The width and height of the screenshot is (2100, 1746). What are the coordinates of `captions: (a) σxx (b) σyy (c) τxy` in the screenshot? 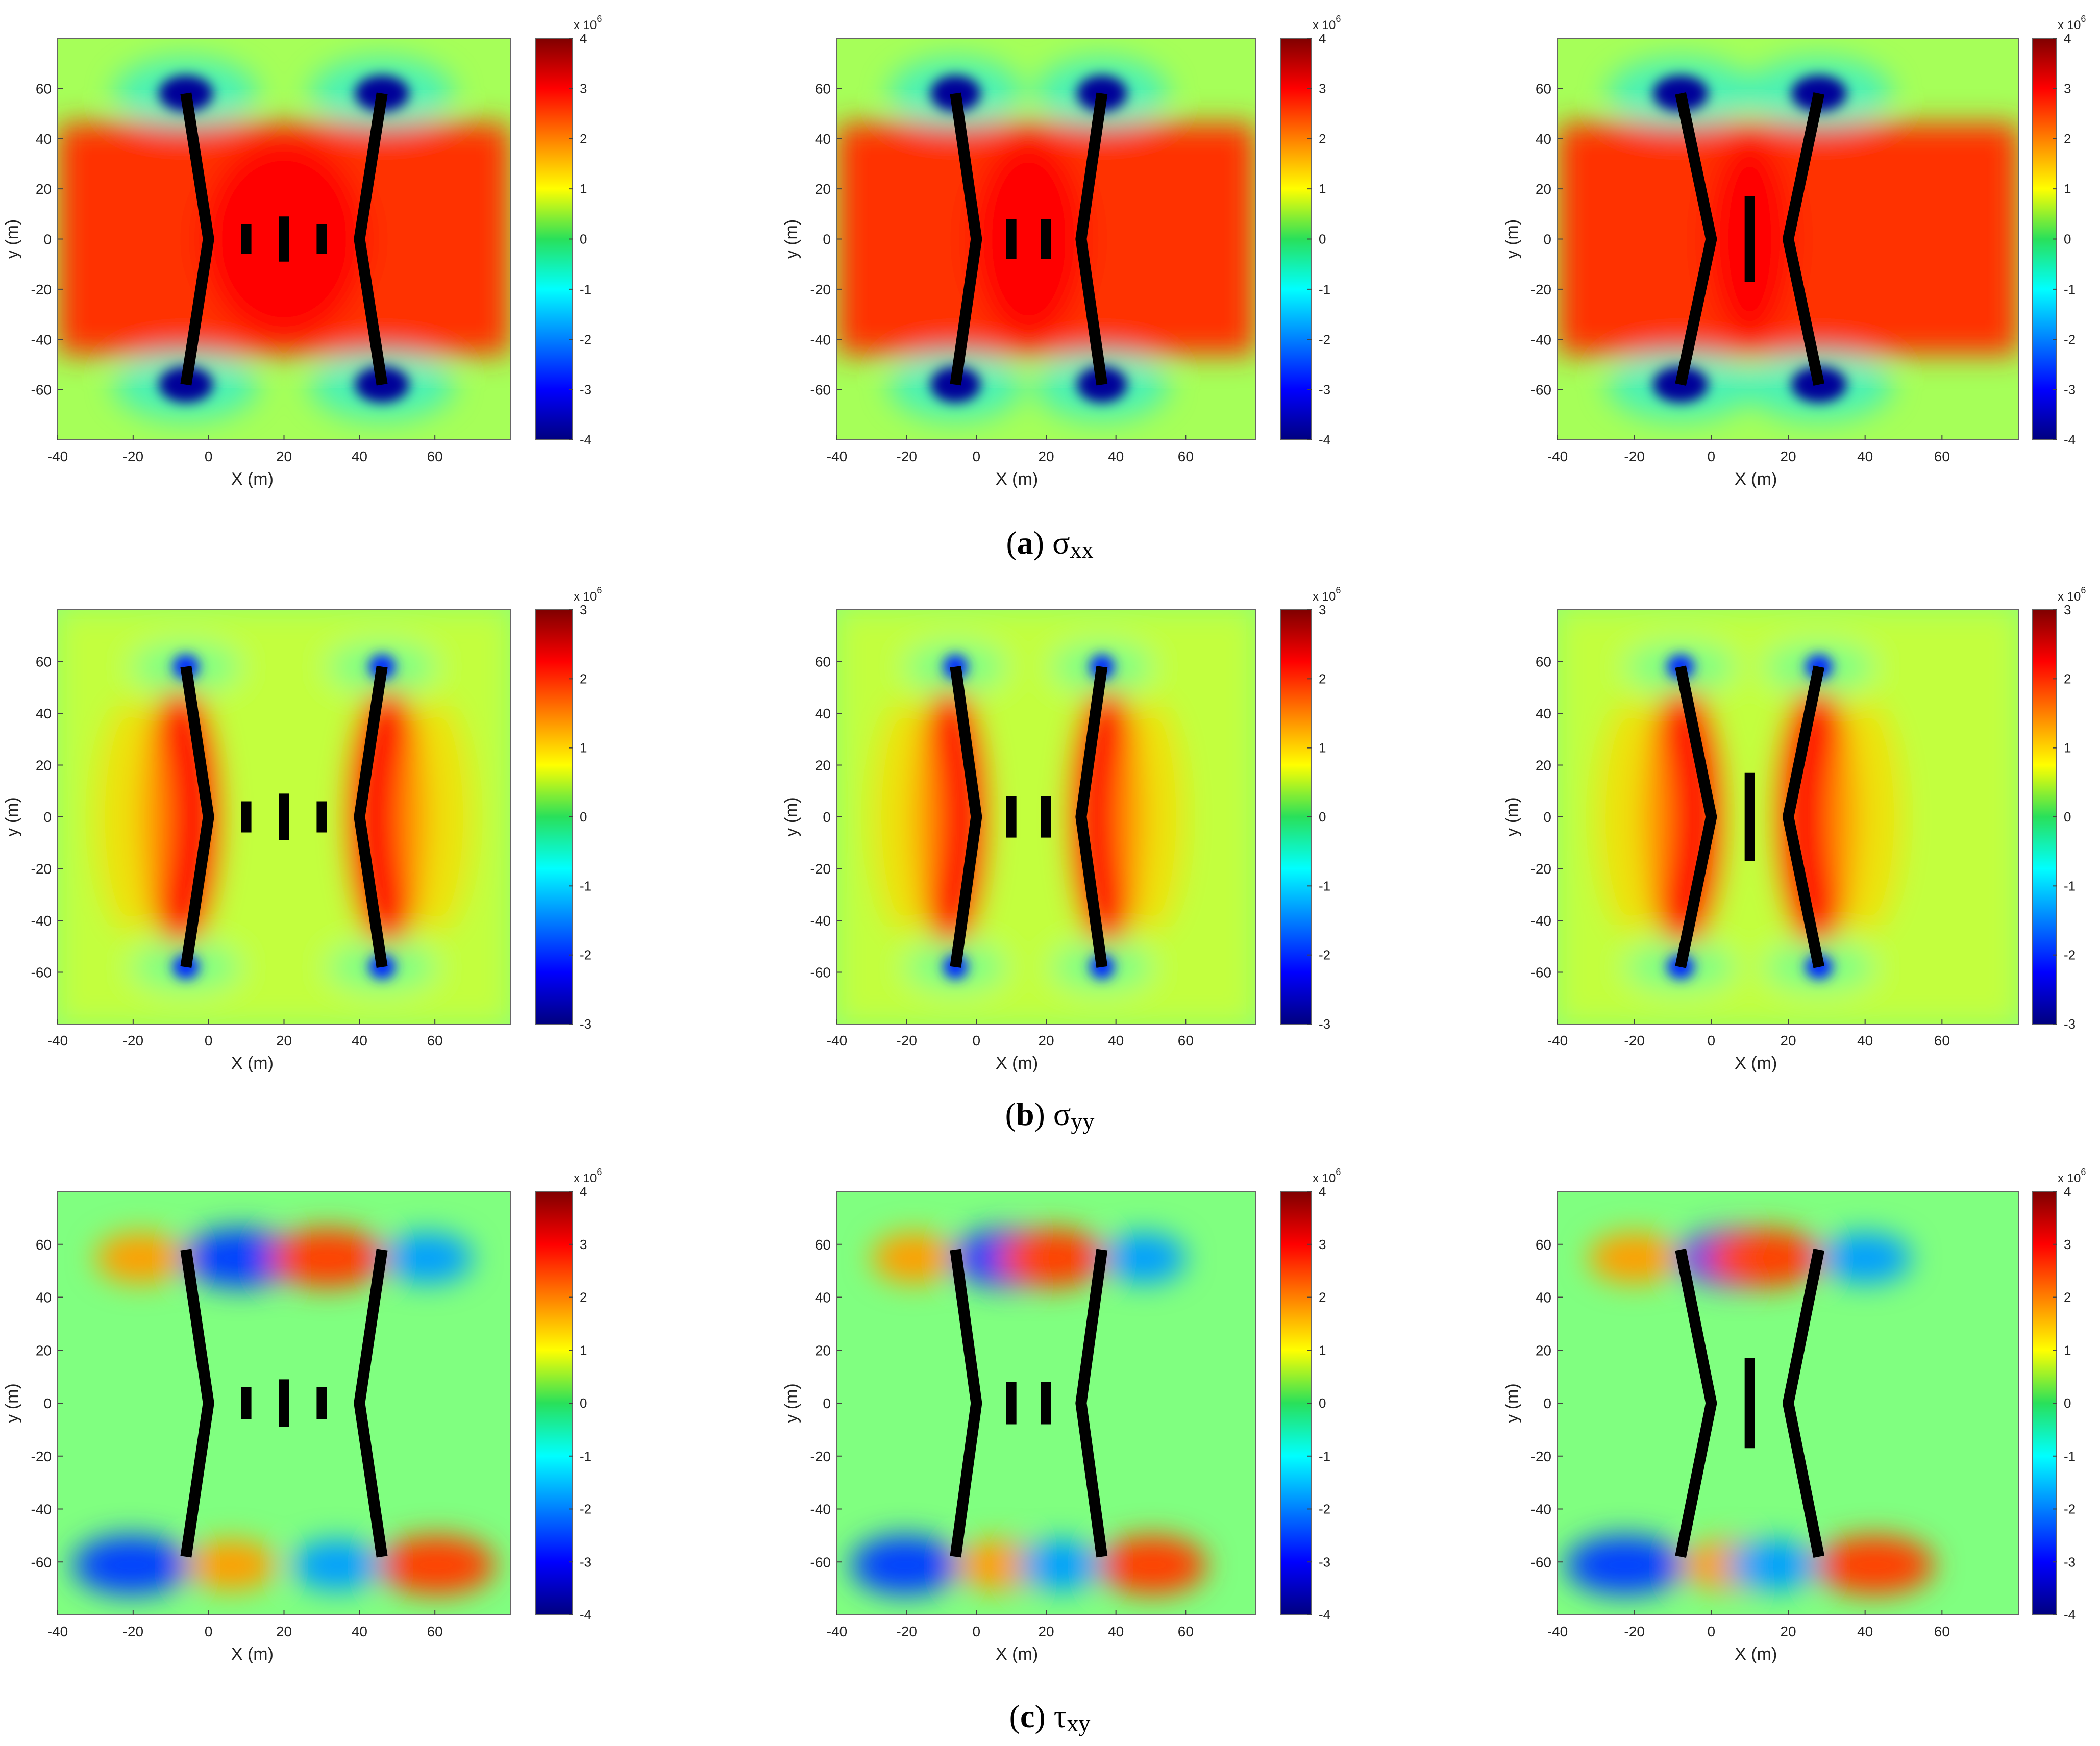 It's located at (1050, 1130).